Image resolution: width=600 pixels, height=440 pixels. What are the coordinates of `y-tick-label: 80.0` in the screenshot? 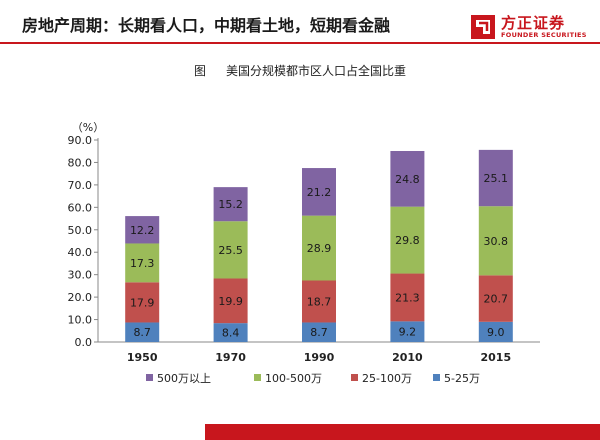 It's located at (80, 162).